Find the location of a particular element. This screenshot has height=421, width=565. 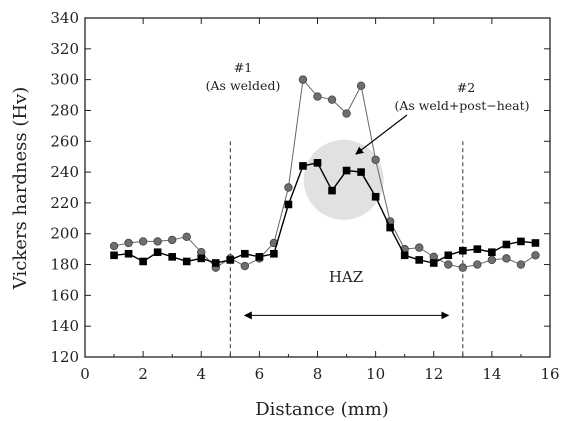

y-tick-label: 140 is located at coordinates (64, 326).